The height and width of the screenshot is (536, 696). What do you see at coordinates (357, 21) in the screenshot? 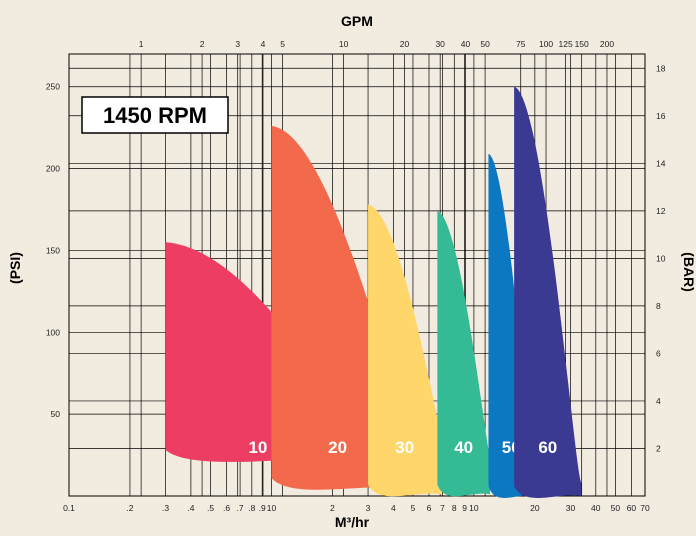
I see `top-axis-title: GPM` at bounding box center [357, 21].